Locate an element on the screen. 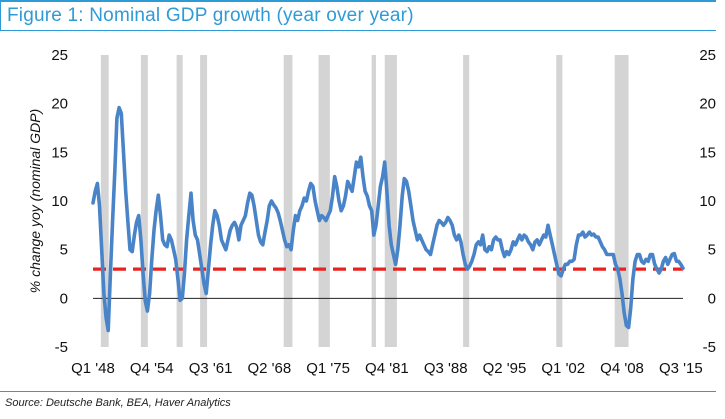 The image size is (725, 419). x-tick: Q3 '61 is located at coordinates (211, 368).